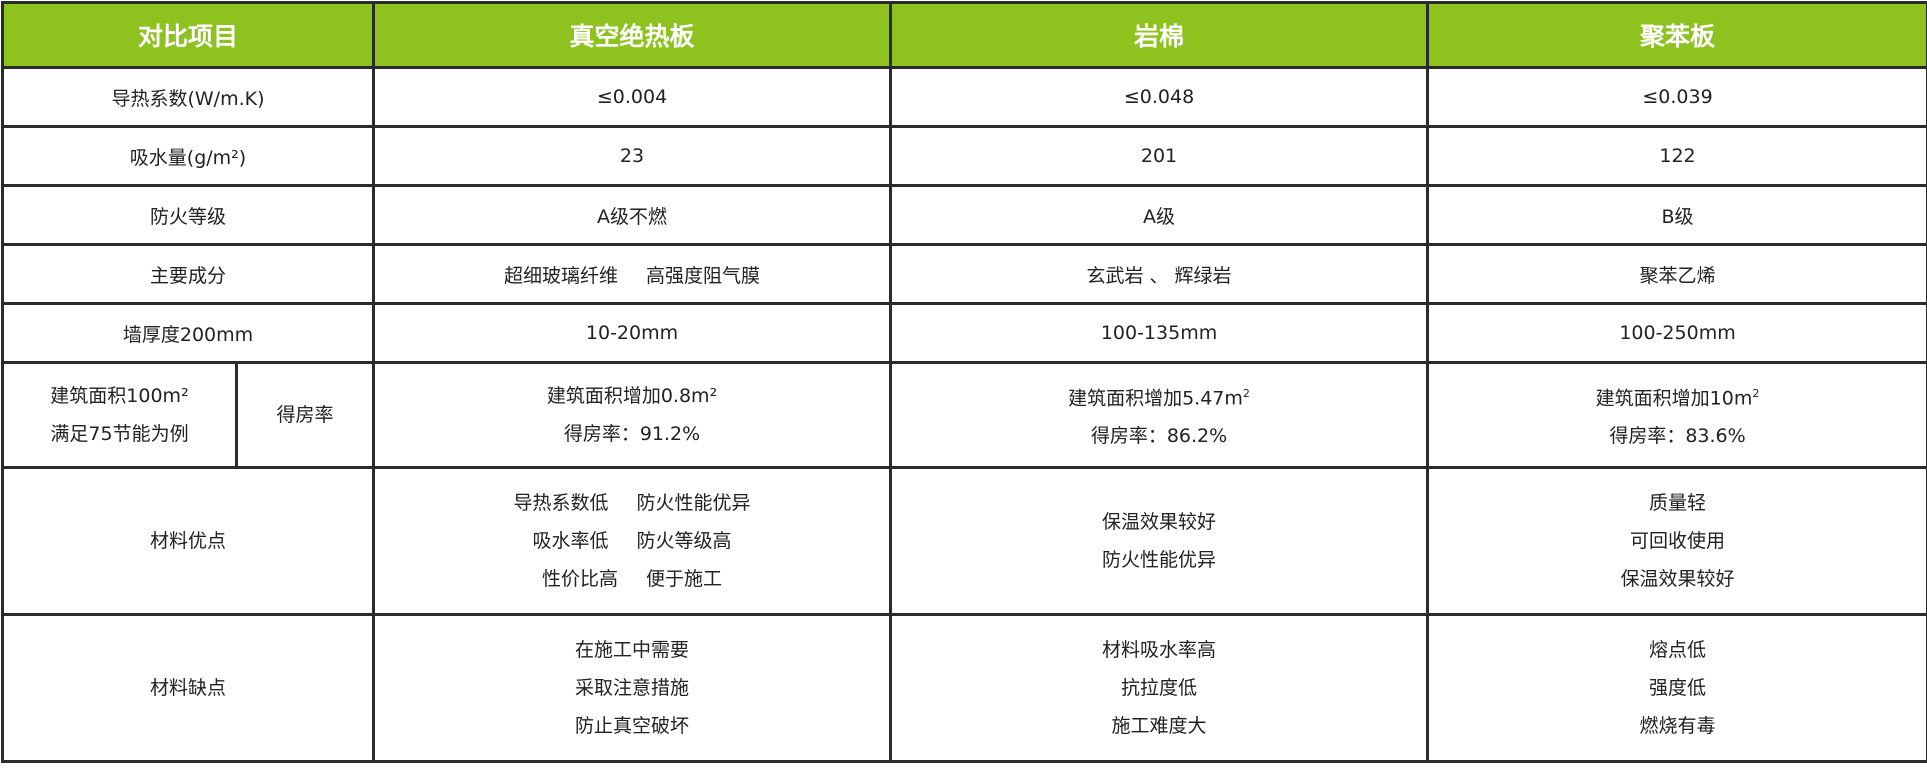 The width and height of the screenshot is (1927, 776). I want to click on cell: 超细玻璃纤维 高强度阻气膜, so click(632, 274).